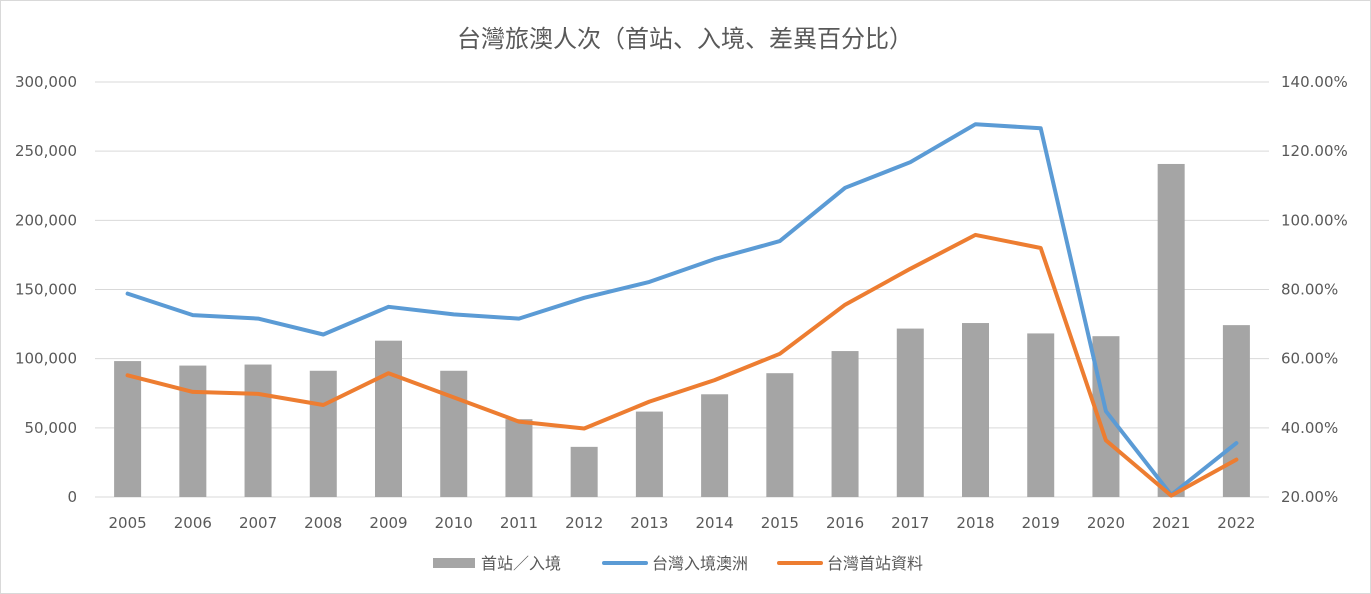 The height and width of the screenshot is (594, 1371). I want to click on x-tick-label: 2008, so click(323, 523).